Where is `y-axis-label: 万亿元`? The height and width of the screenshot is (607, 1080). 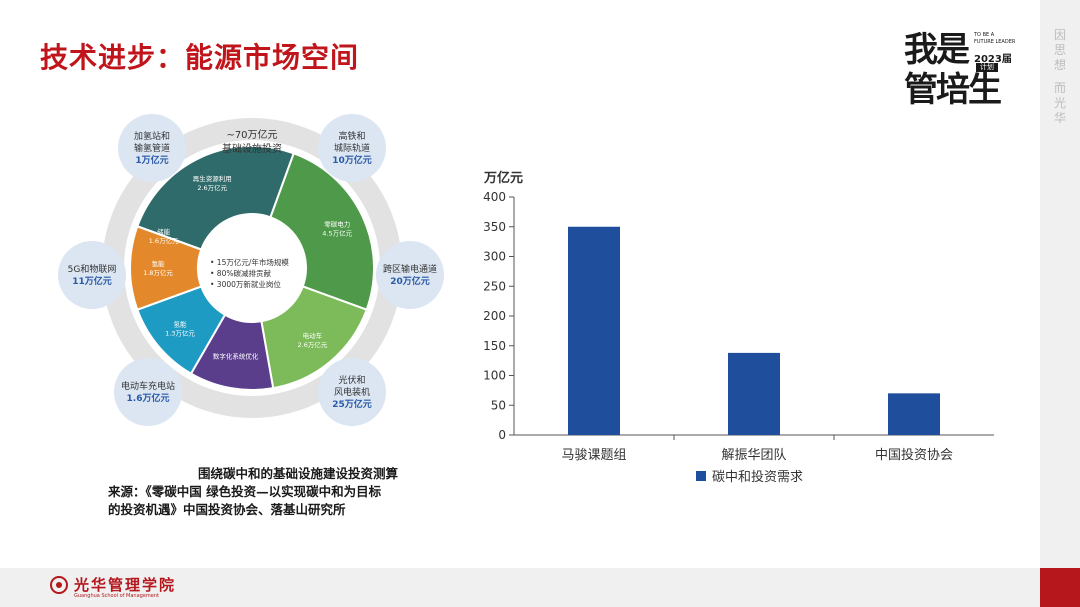 y-axis-label: 万亿元 is located at coordinates (503, 178).